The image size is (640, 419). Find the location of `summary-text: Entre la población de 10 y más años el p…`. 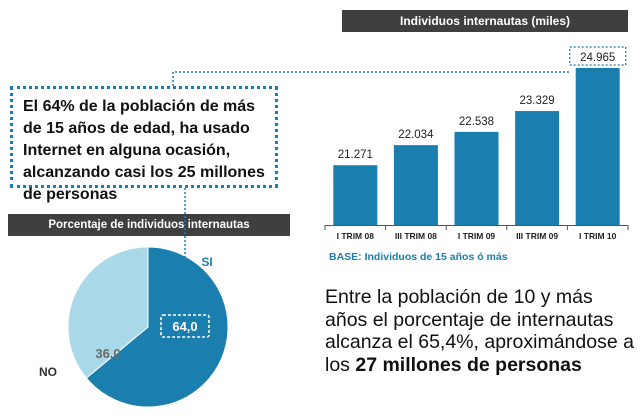

summary-text: Entre la población de 10 y más años el p… is located at coordinates (480, 331).